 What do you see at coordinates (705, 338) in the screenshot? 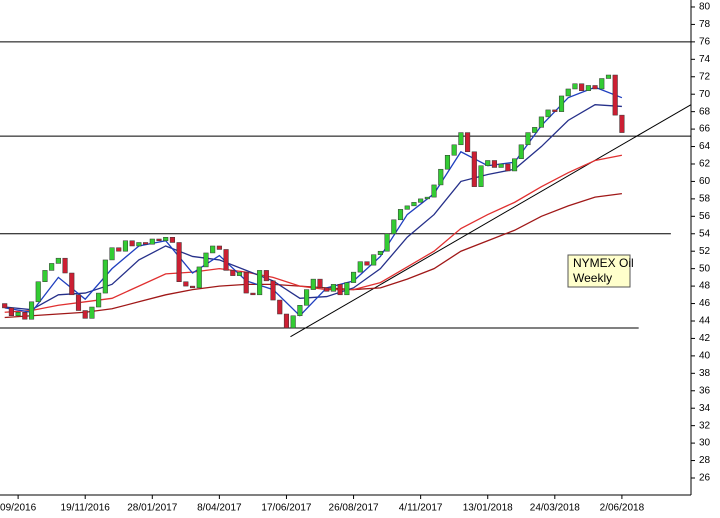
I see `y-tick-label: 42` at bounding box center [705, 338].